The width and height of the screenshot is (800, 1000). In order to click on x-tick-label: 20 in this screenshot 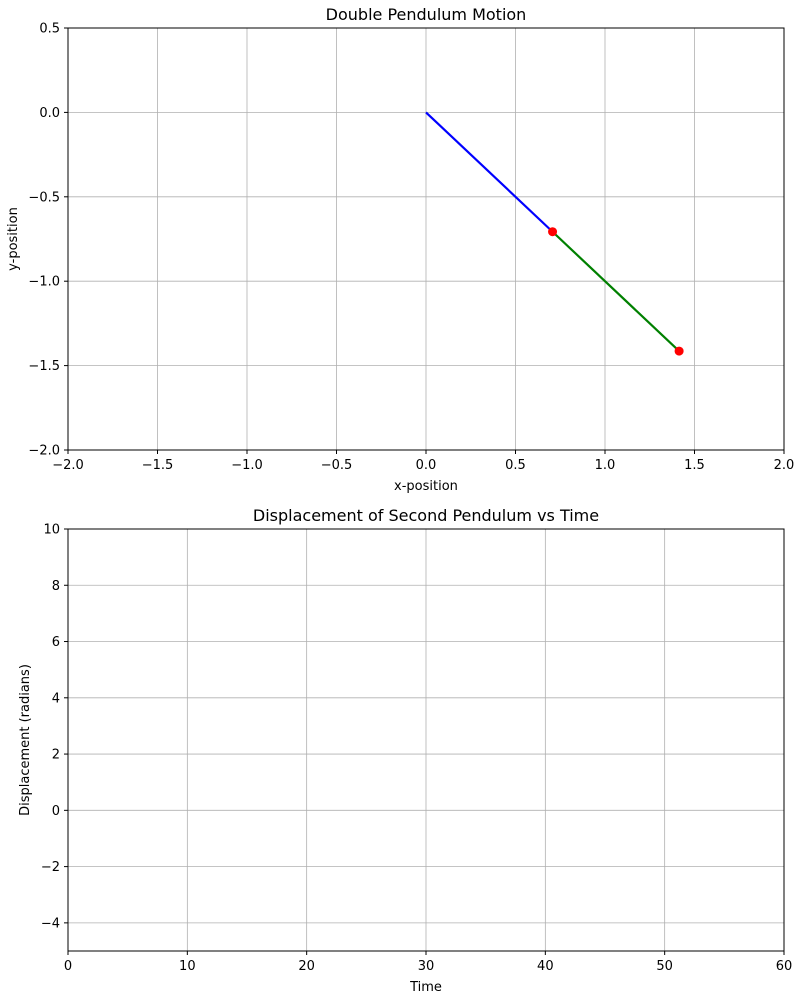, I will do `click(306, 966)`.